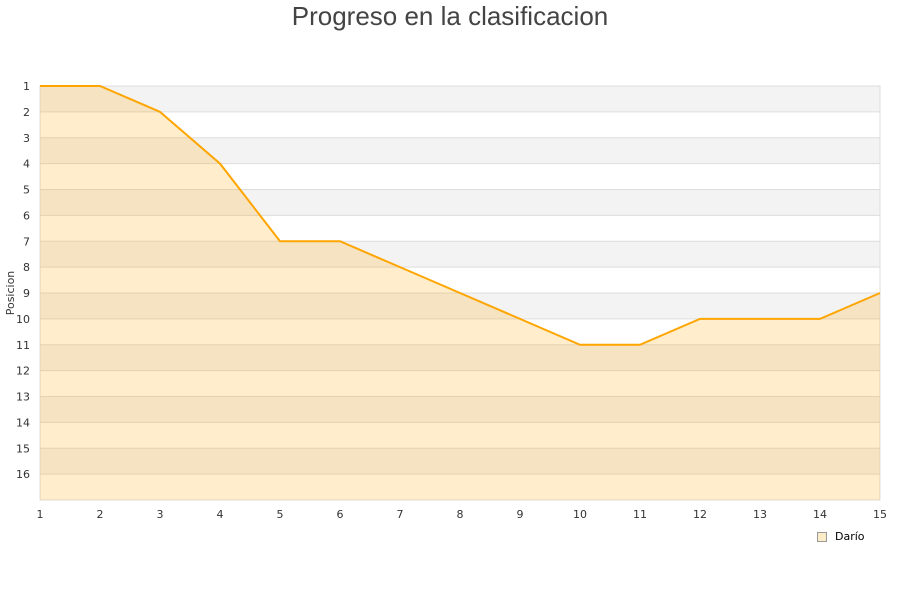  I want to click on x-tick-label: 13, so click(760, 514).